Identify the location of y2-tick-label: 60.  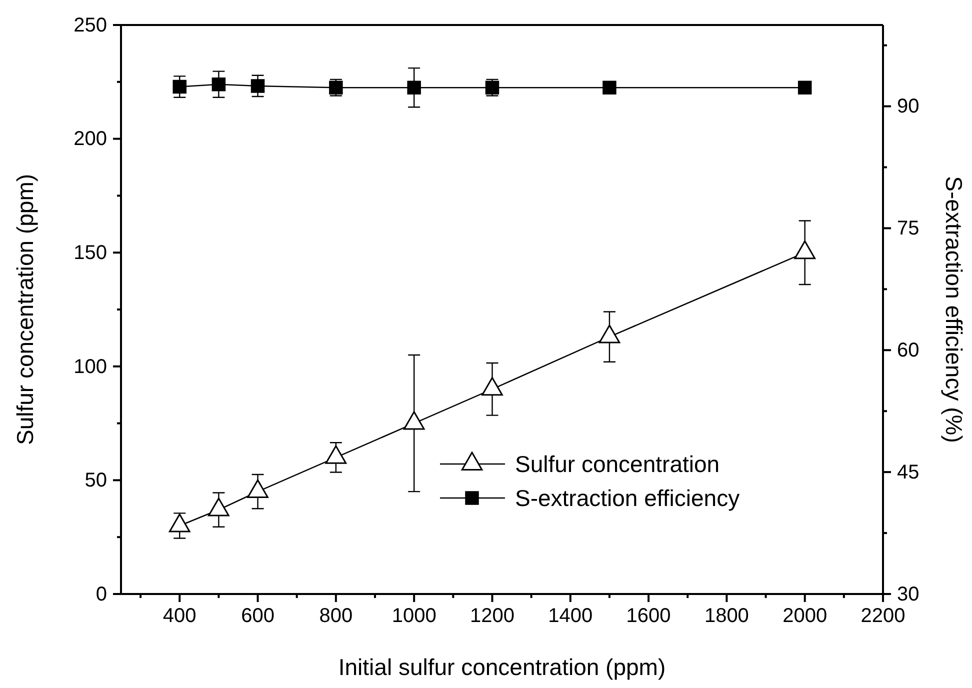
(908, 351).